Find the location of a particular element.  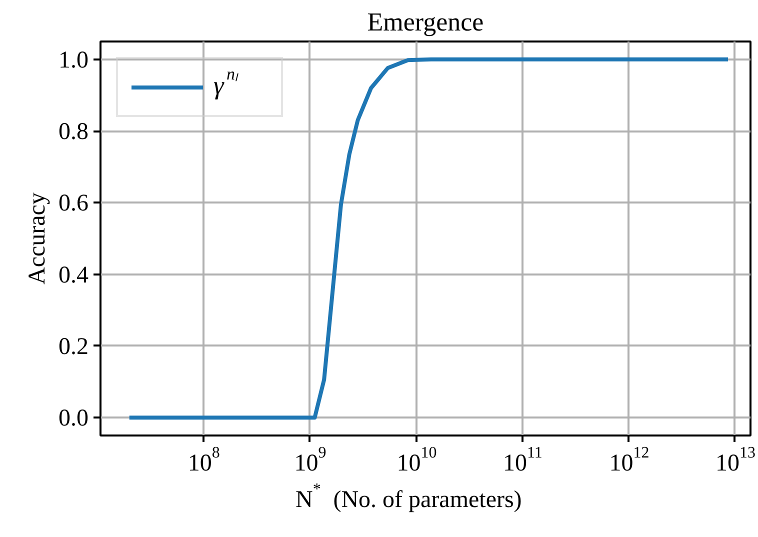

y-tick-label: 0.6 is located at coordinates (73, 203).